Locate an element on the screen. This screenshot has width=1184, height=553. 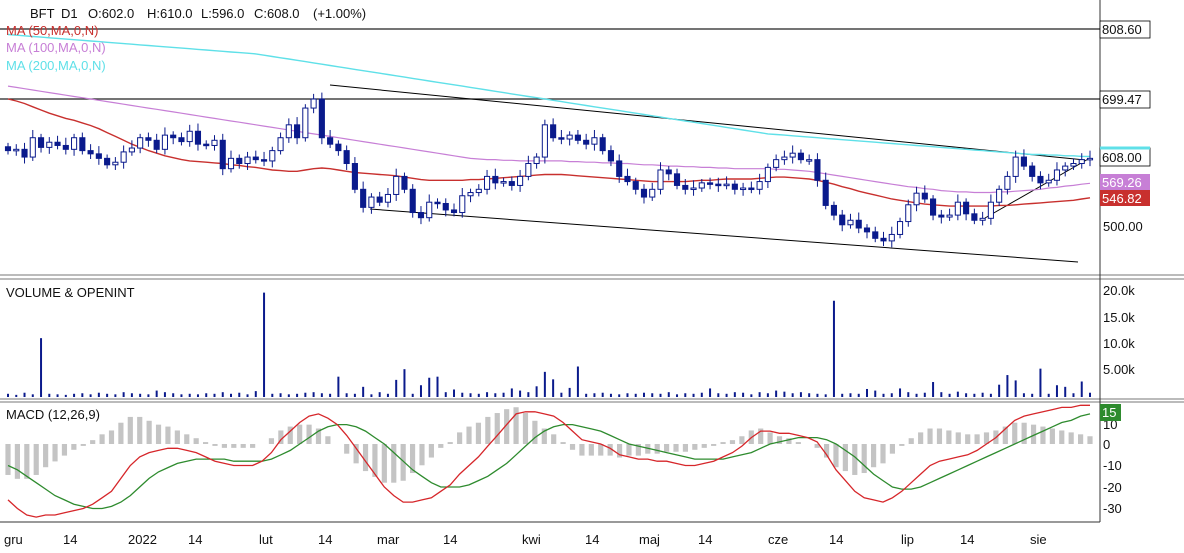
legend-ma50: MA (50,MA,0,N) is located at coordinates (52, 30).